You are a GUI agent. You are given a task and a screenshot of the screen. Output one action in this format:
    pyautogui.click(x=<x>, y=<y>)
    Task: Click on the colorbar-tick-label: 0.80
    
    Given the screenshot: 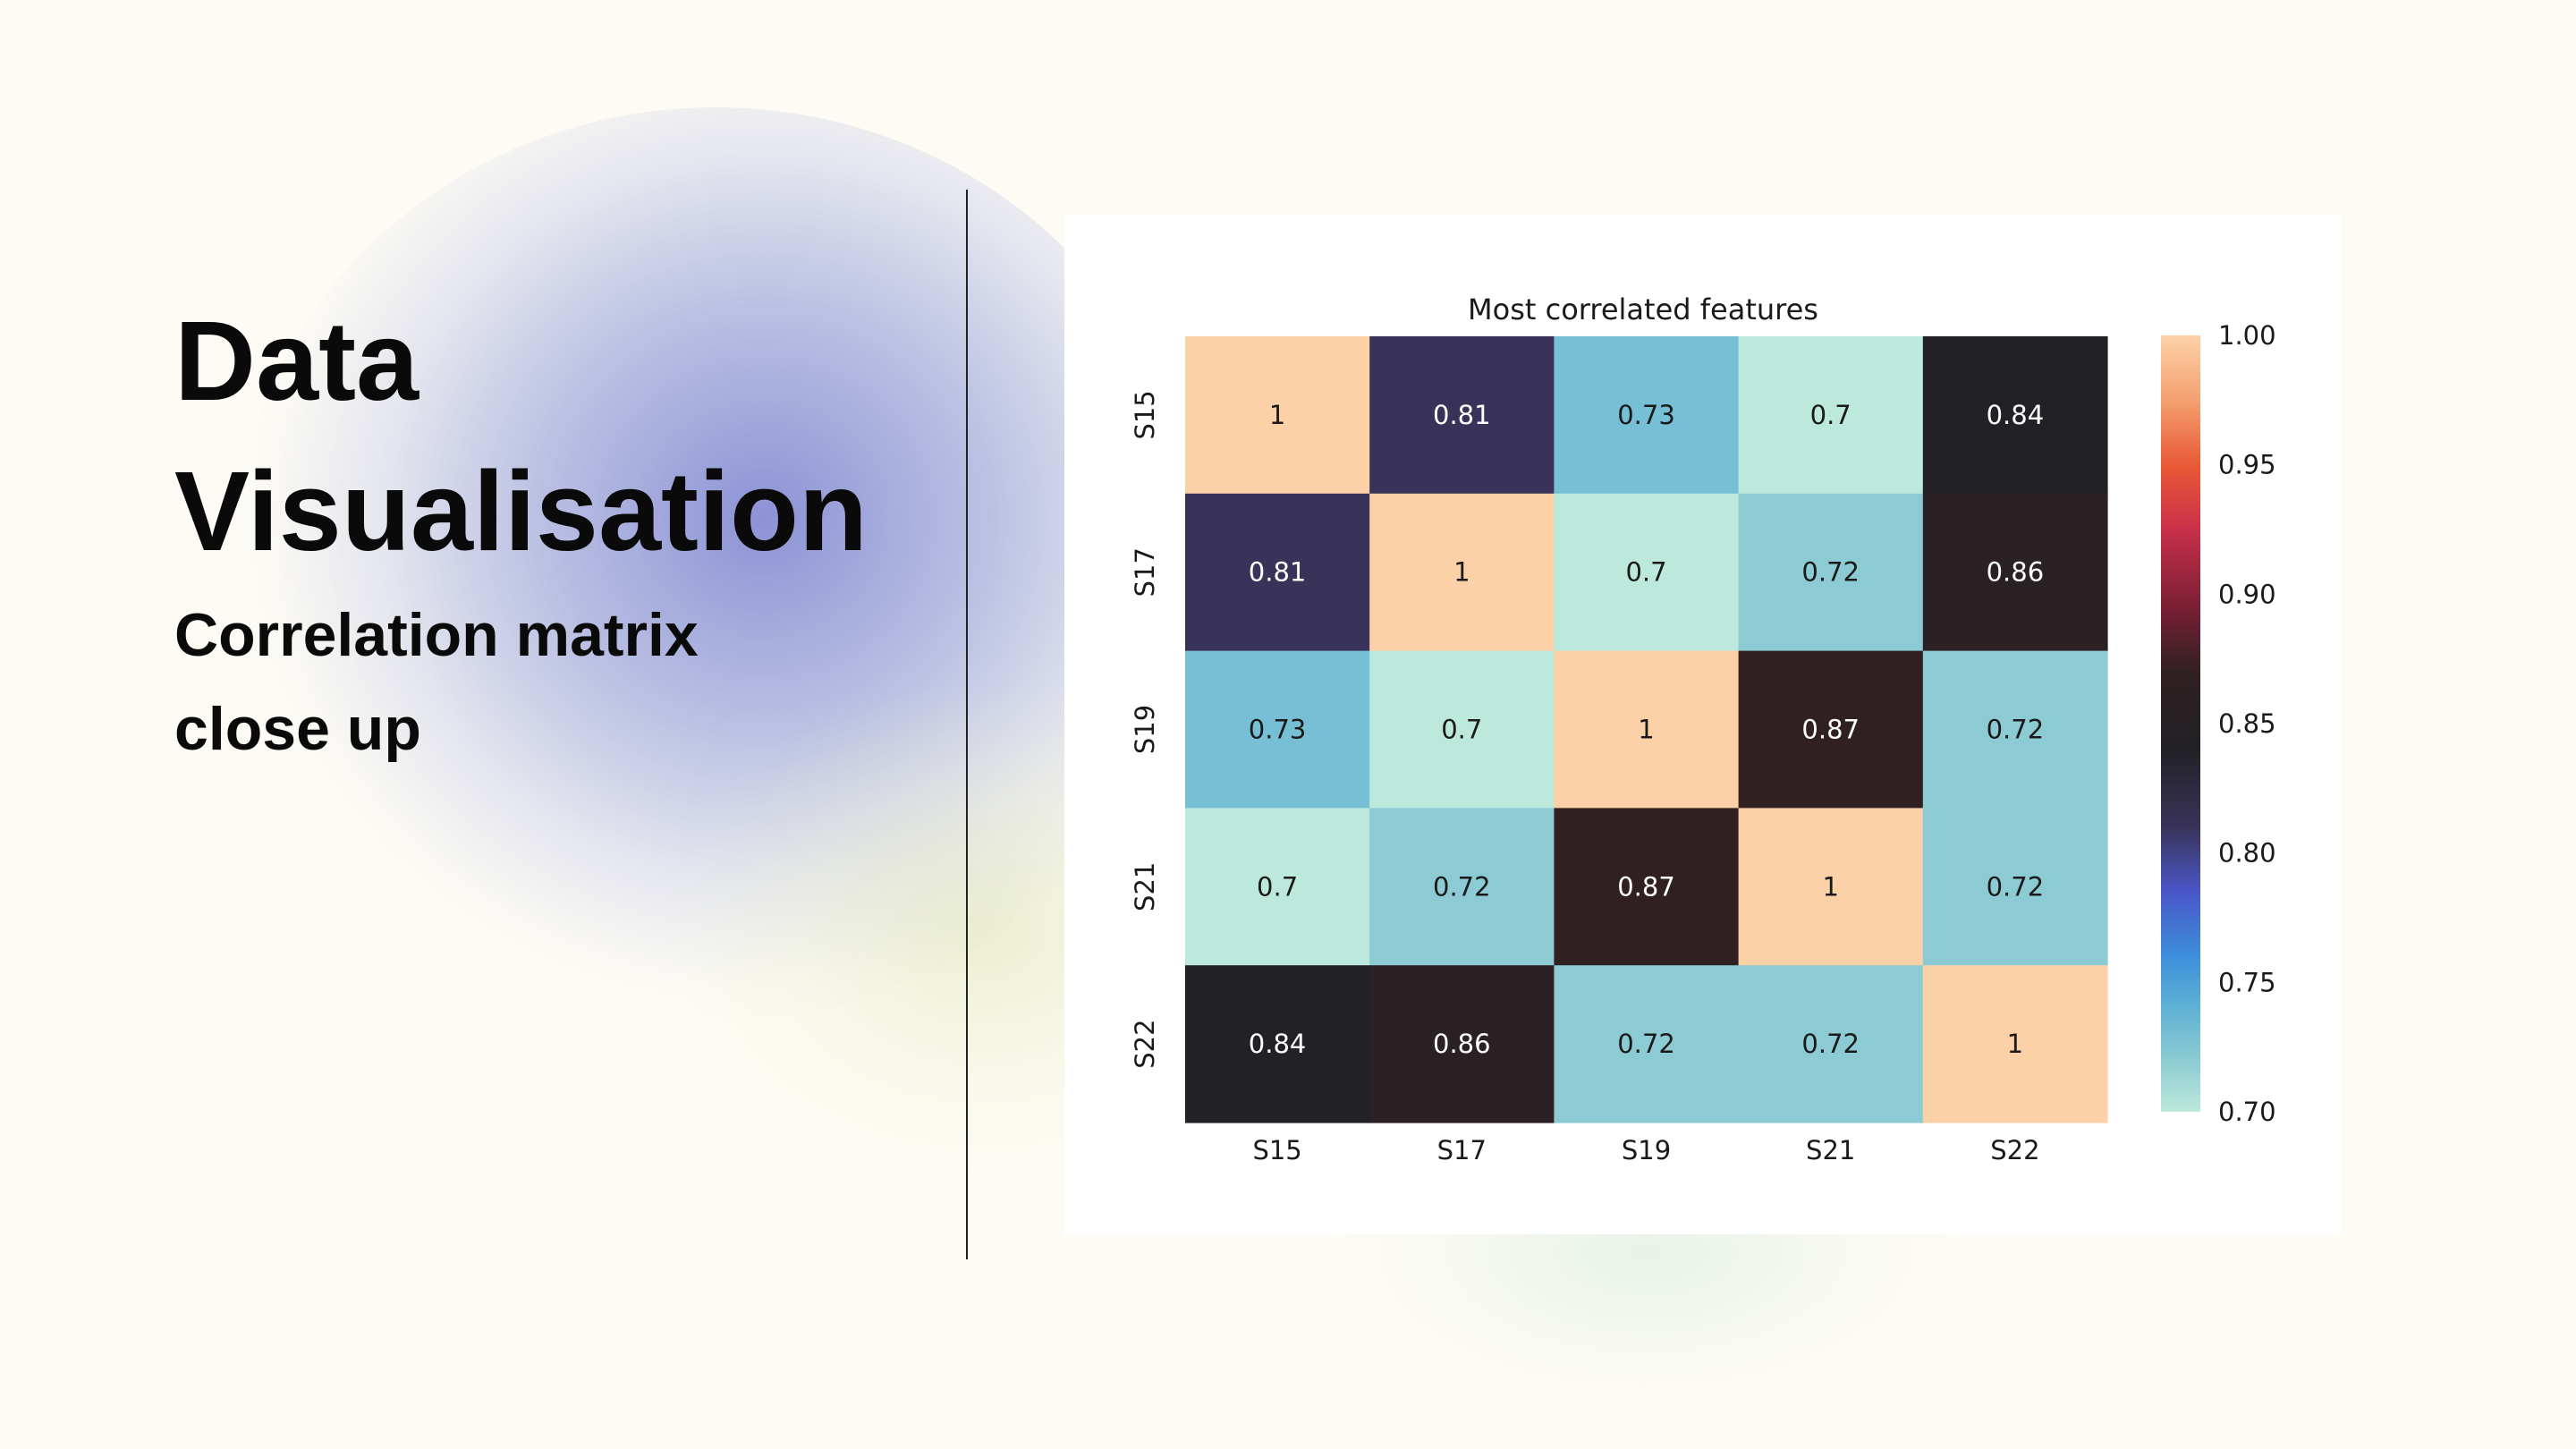 What is the action you would take?
    pyautogui.click(x=2247, y=853)
    